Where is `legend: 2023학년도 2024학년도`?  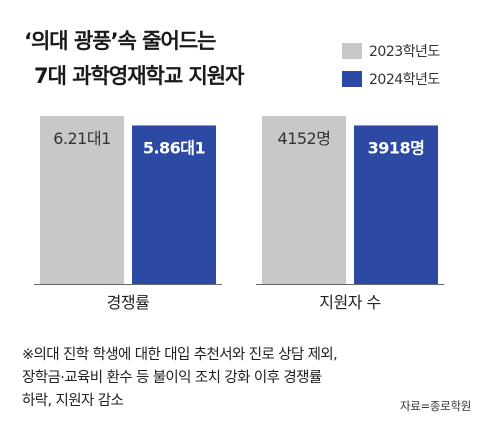
legend: 2023학년도 2024학년도 is located at coordinates (391, 68).